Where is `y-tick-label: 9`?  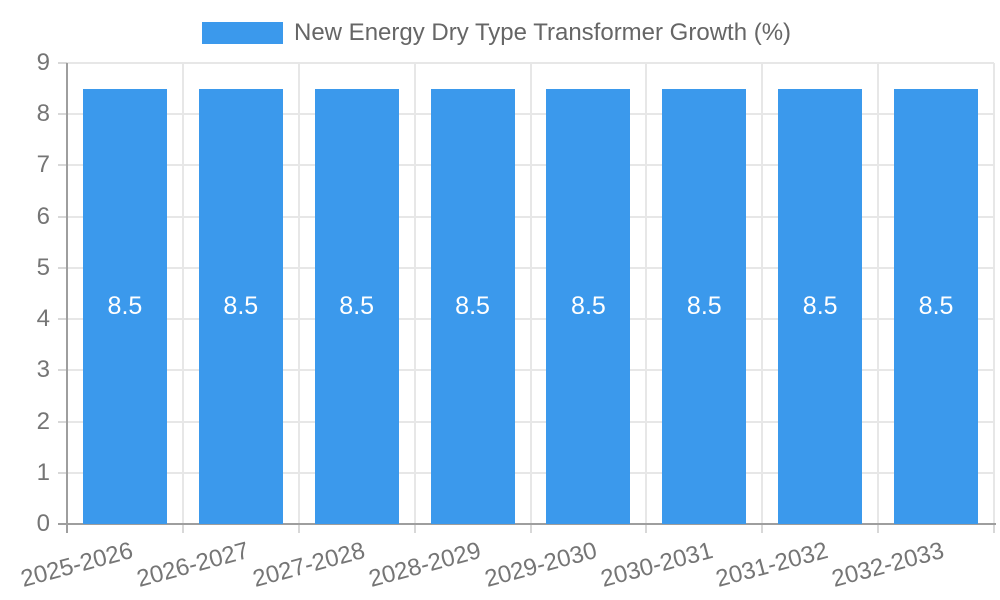
y-tick-label: 9 is located at coordinates (43, 62).